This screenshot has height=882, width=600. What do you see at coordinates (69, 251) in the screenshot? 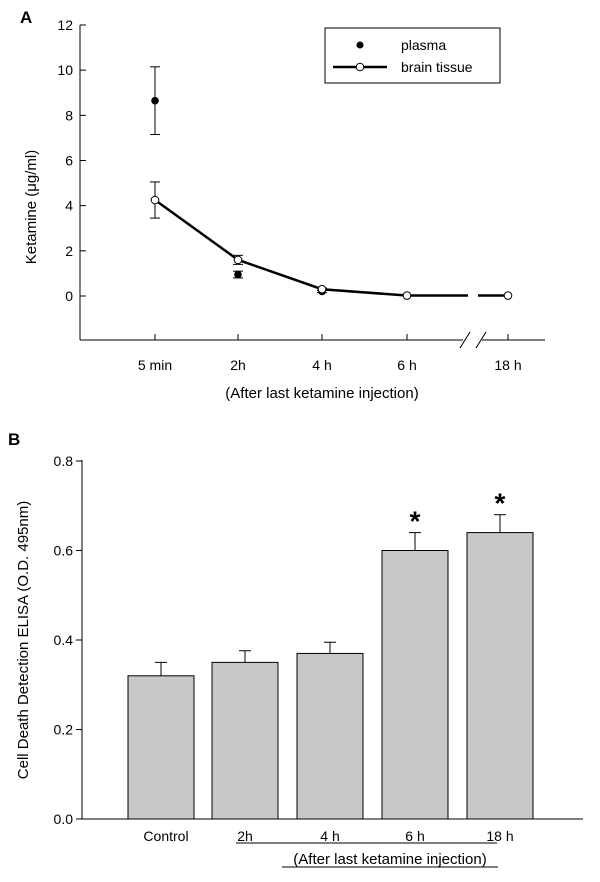
I see `a-y-tick-label: 2` at bounding box center [69, 251].